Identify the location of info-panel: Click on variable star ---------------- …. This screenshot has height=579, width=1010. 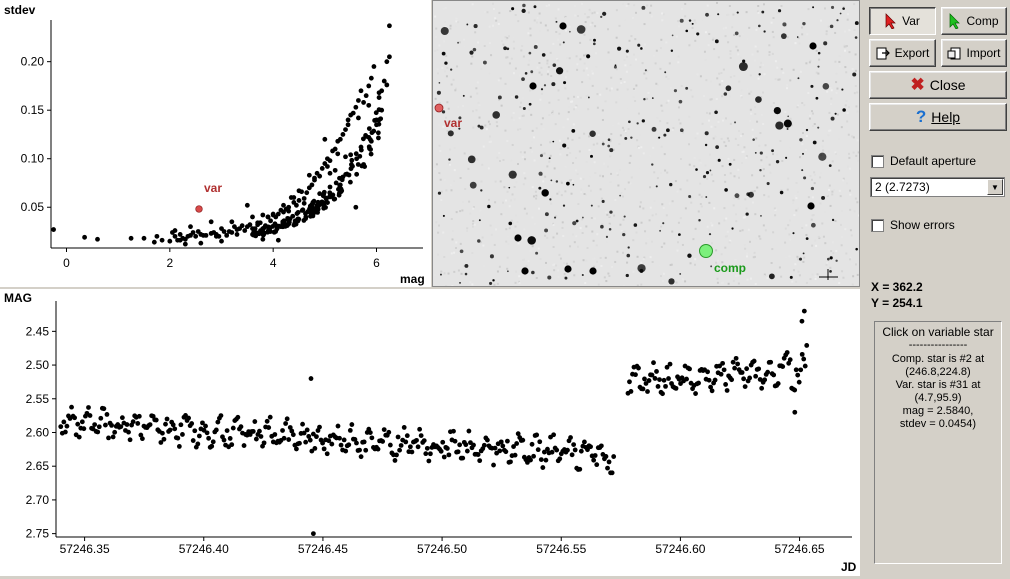
(938, 442).